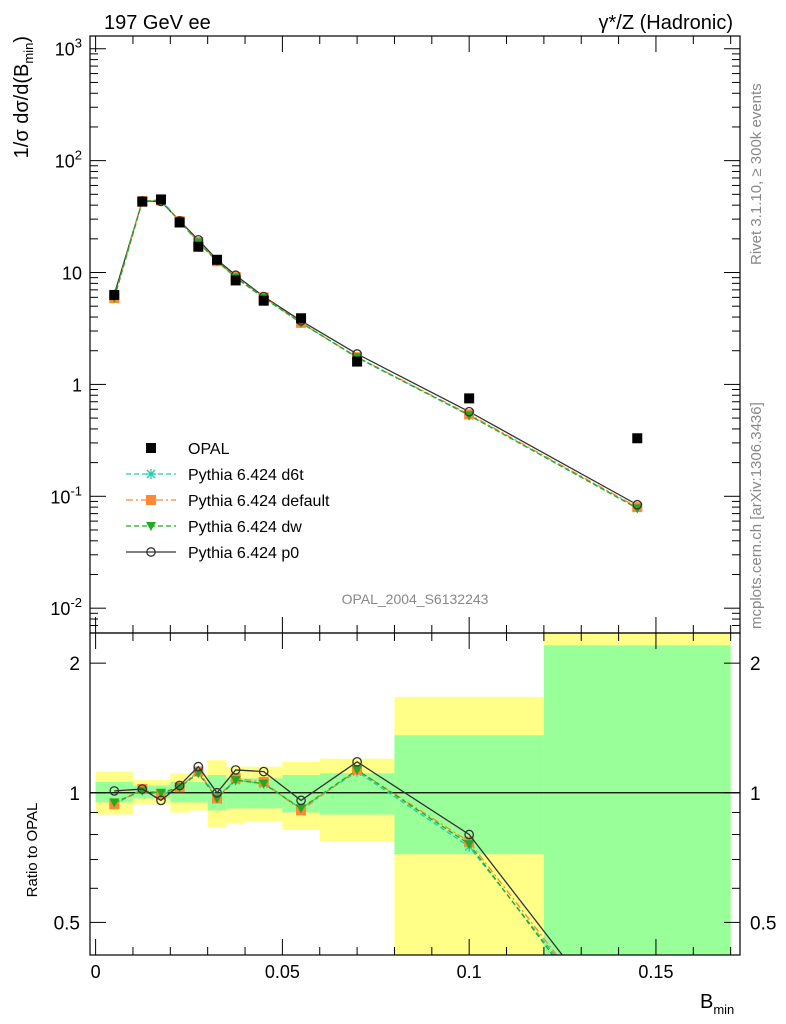  What do you see at coordinates (666, 23) in the screenshot?
I see `right-title: γ*/Z (Hadronic)` at bounding box center [666, 23].